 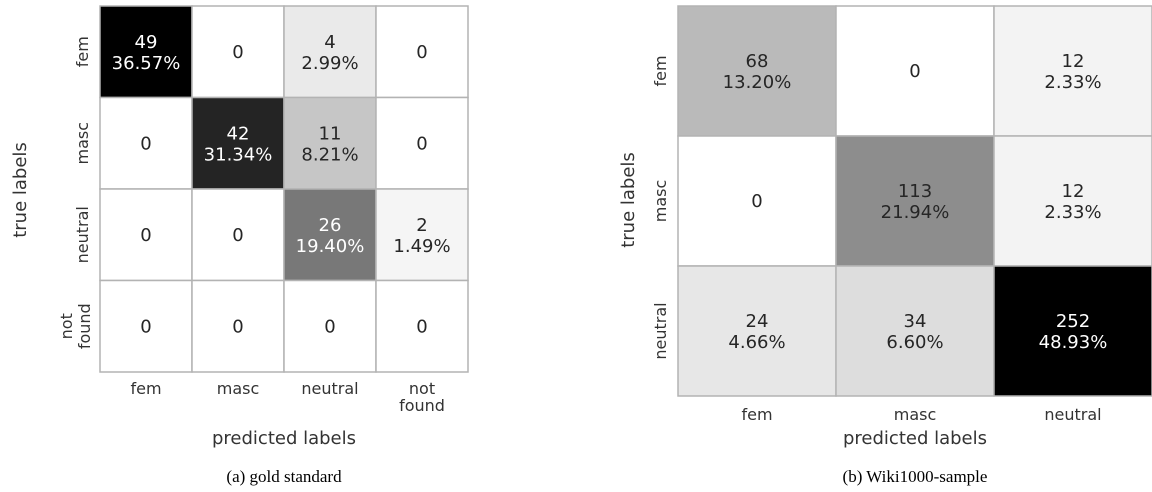 What do you see at coordinates (1073, 321) in the screenshot?
I see `cell-count-label: 252` at bounding box center [1073, 321].